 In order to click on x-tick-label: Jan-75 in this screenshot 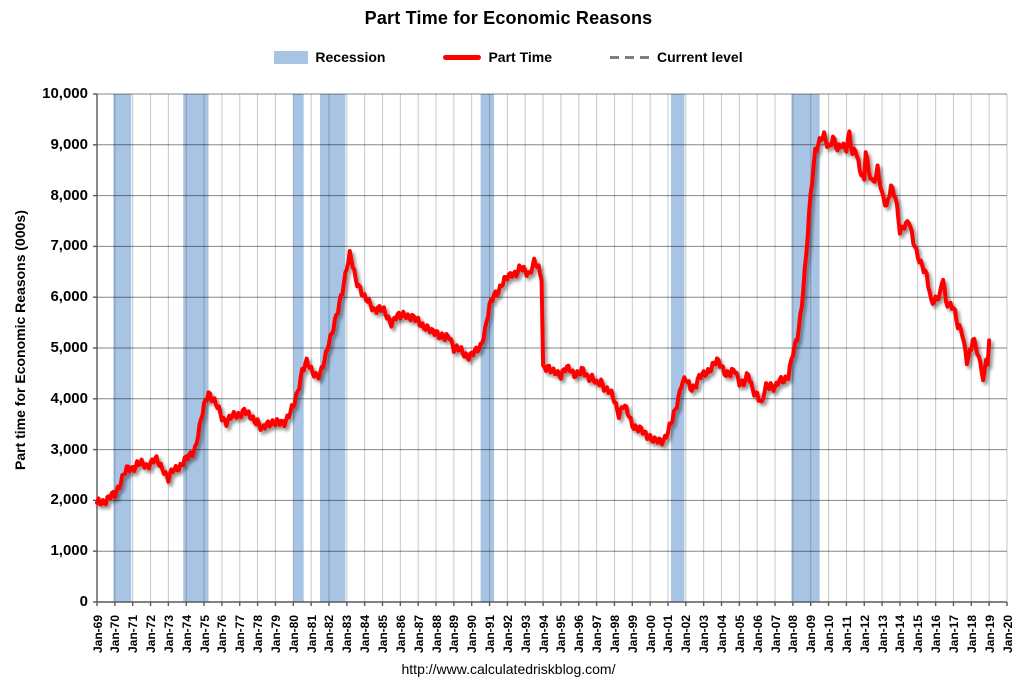, I will do `click(204, 633)`.